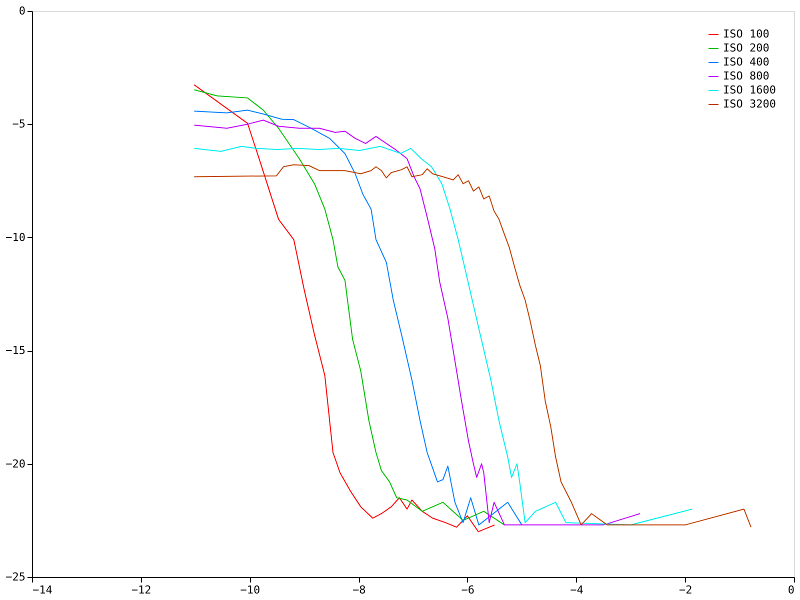 This screenshot has width=800, height=600. What do you see at coordinates (42, 590) in the screenshot?
I see `x-tick-label: −14` at bounding box center [42, 590].